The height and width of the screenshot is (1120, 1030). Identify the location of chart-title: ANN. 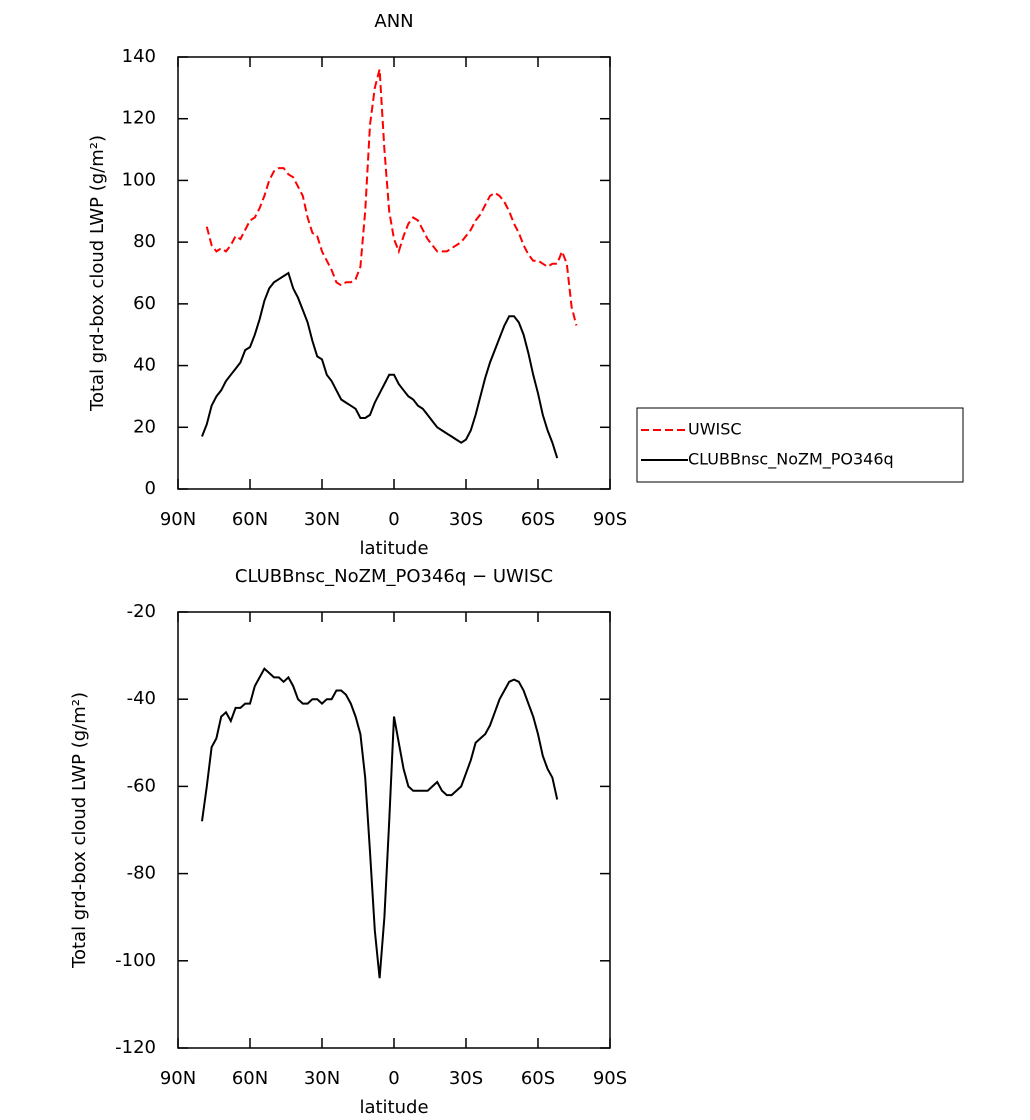
(393, 21).